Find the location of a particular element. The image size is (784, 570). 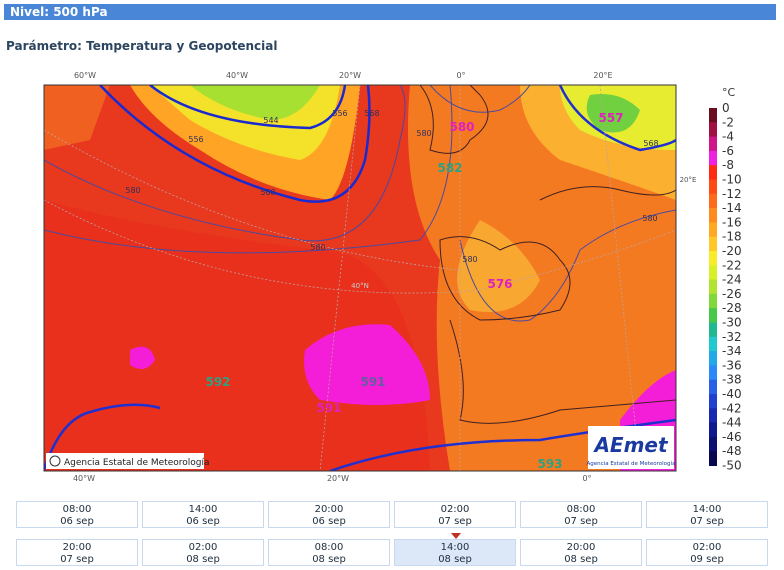

time-button: 02:00 08 sep is located at coordinates (203, 552).